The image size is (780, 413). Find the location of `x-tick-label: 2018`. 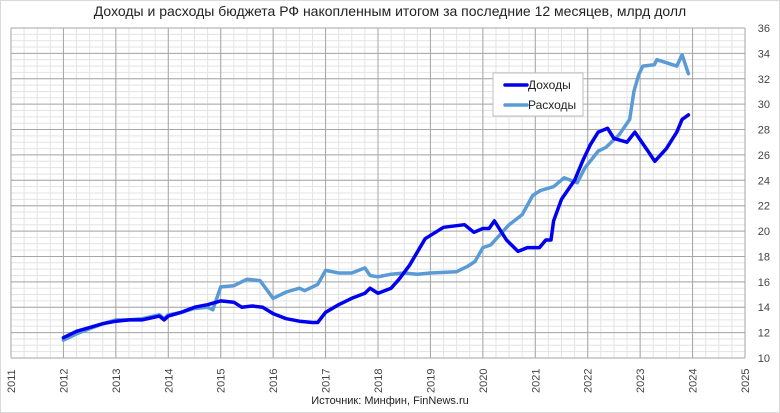

x-tick-label: 2018 is located at coordinates (379, 381).